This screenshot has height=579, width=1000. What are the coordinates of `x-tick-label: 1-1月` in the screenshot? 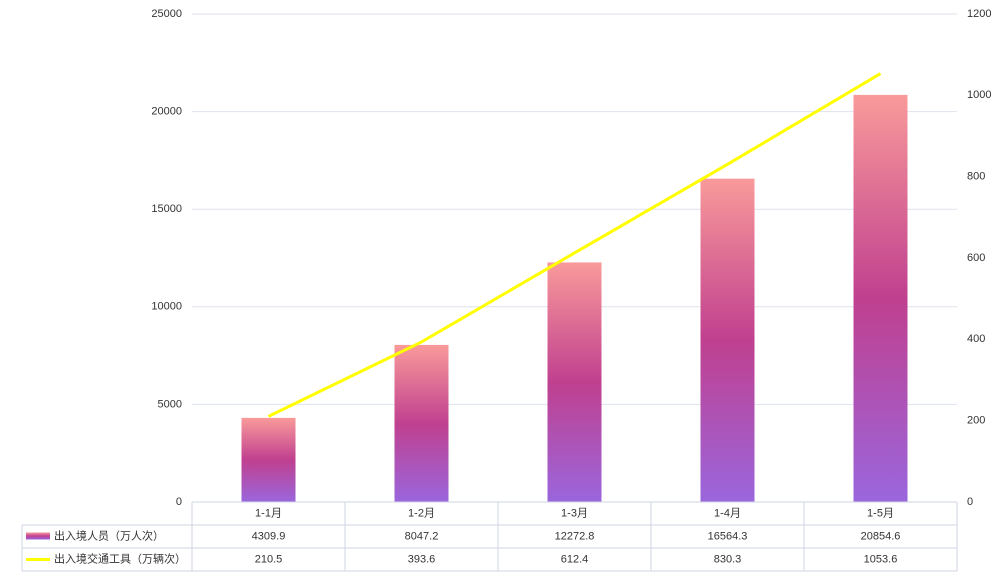 It's located at (268, 513).